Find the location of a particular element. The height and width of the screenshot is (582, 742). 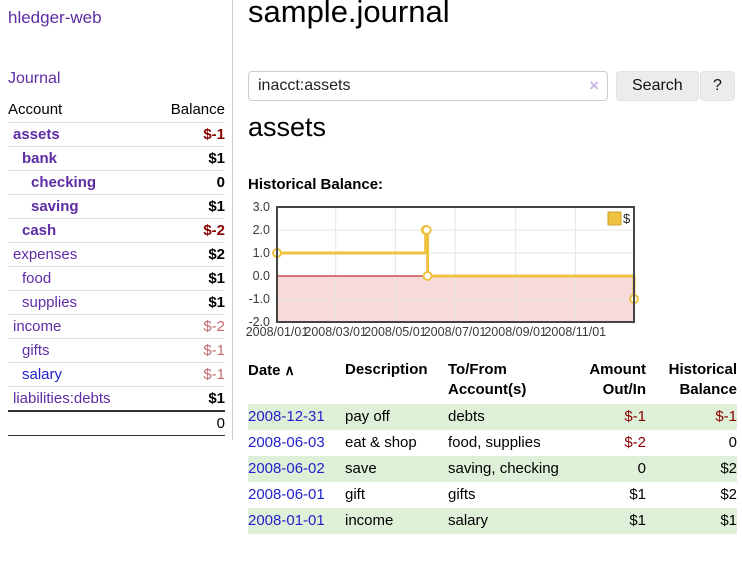

txn-date-cell: 2008-06-02 is located at coordinates (296, 469).